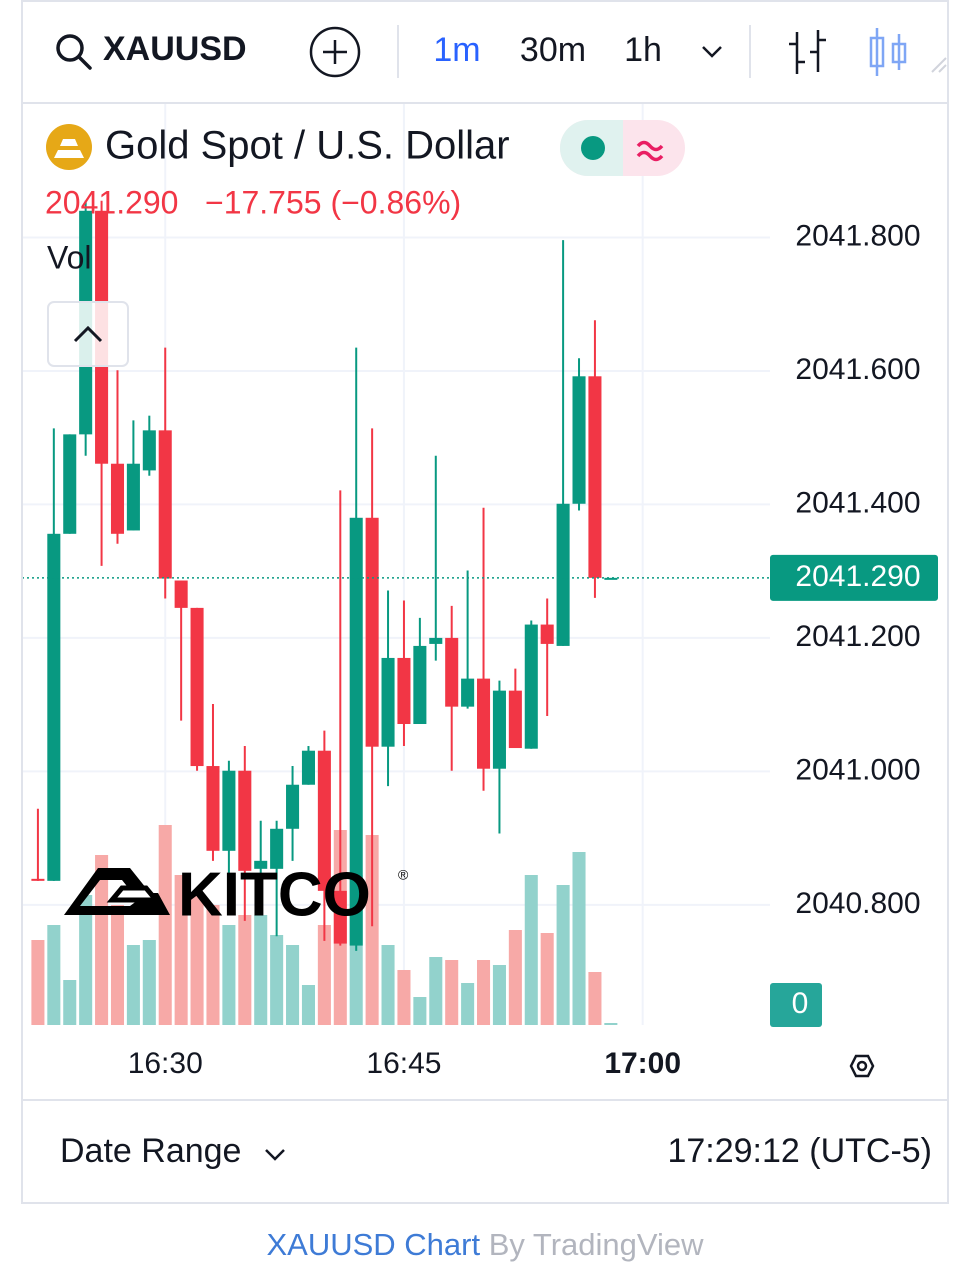  Describe the element at coordinates (150, 1151) in the screenshot. I see `date-range-button: Date Range` at that location.